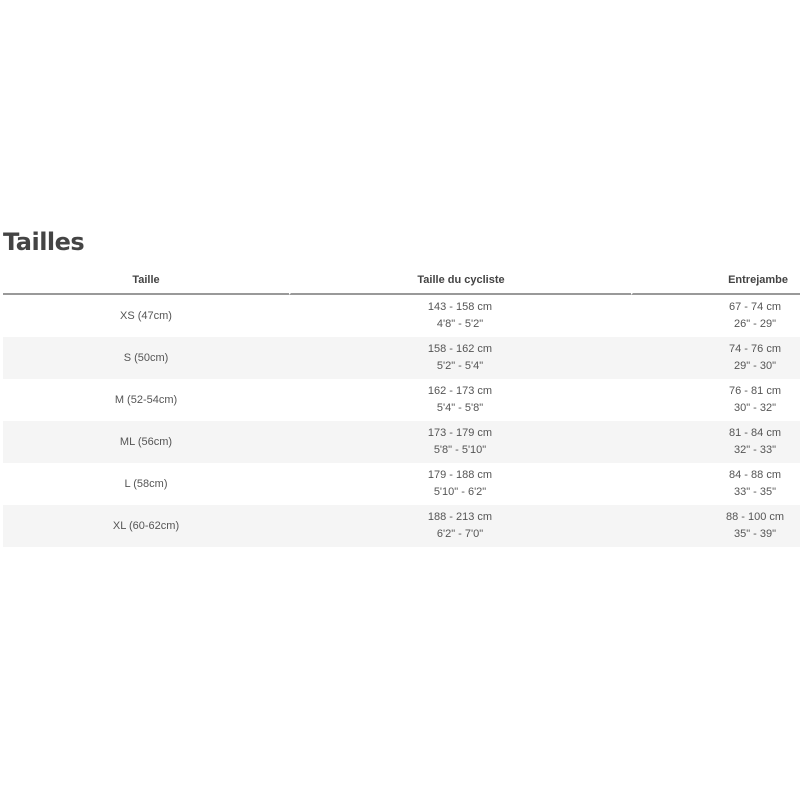  I want to click on height-in: 5'4" - 5'8", so click(460, 408).